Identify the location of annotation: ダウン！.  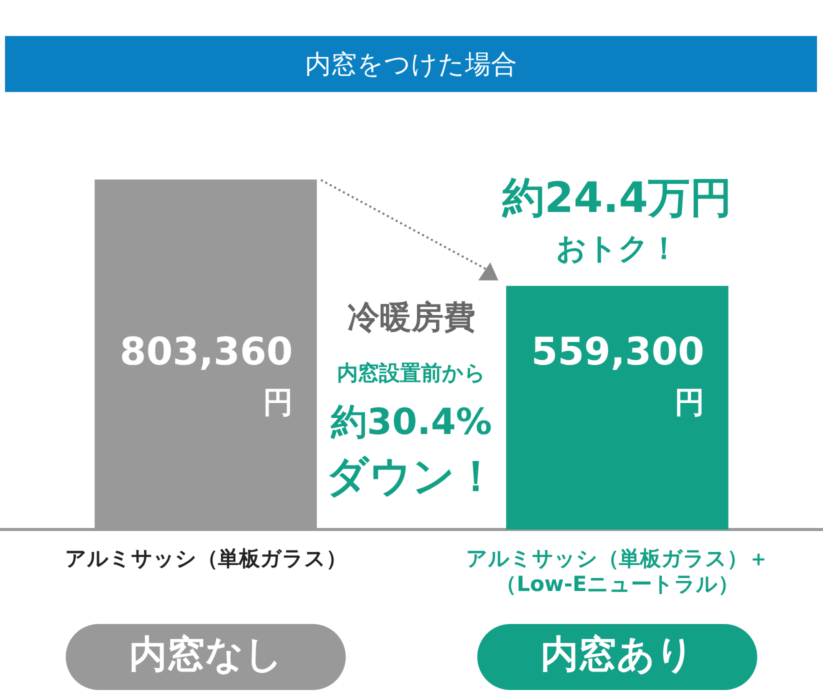
(411, 475).